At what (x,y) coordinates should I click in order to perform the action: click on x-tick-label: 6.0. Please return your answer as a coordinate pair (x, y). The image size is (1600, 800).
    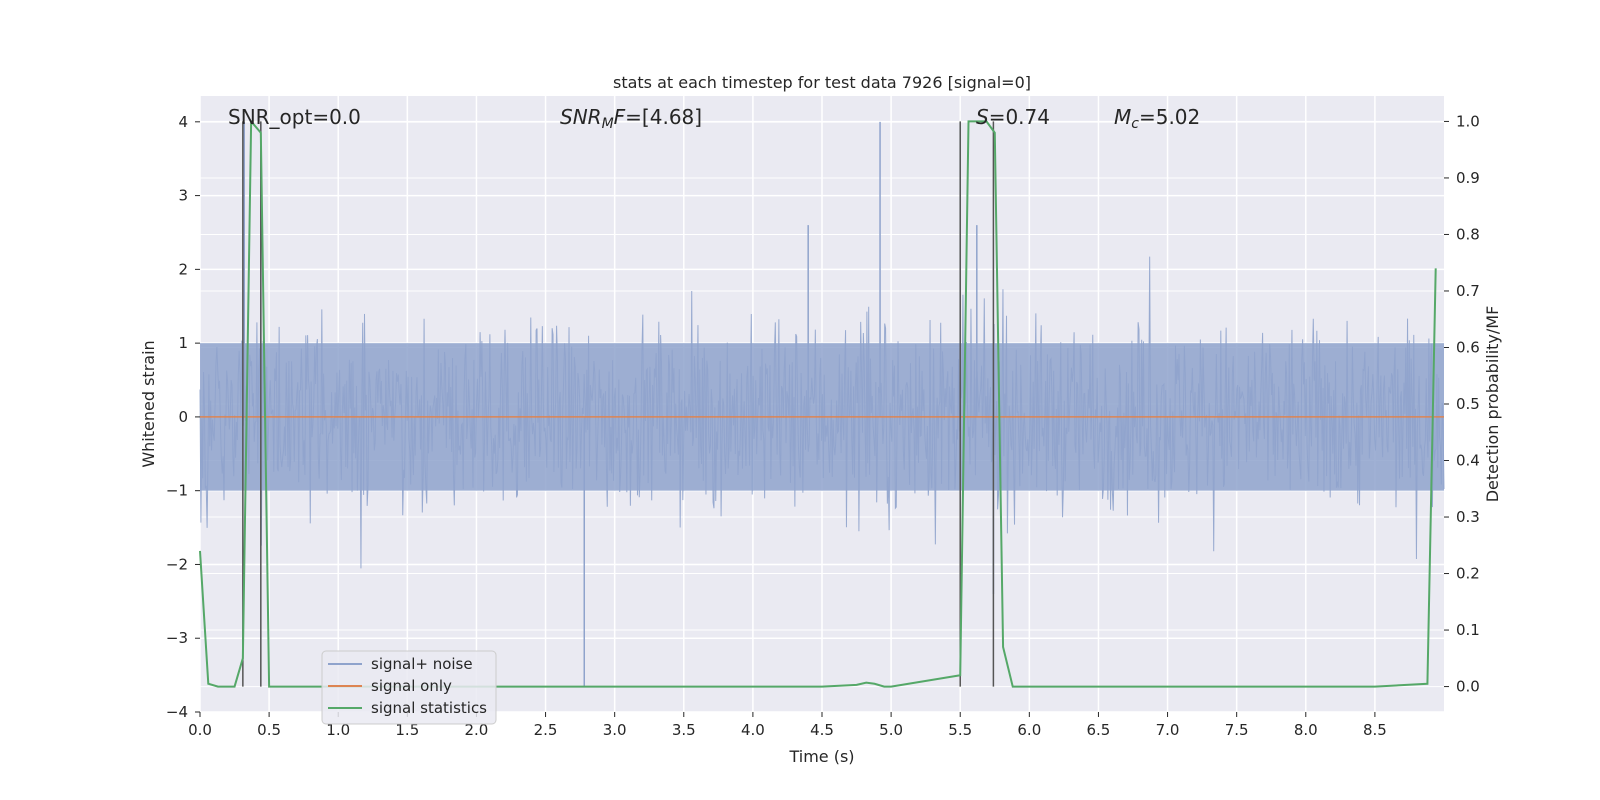
    Looking at the image, I should click on (1029, 730).